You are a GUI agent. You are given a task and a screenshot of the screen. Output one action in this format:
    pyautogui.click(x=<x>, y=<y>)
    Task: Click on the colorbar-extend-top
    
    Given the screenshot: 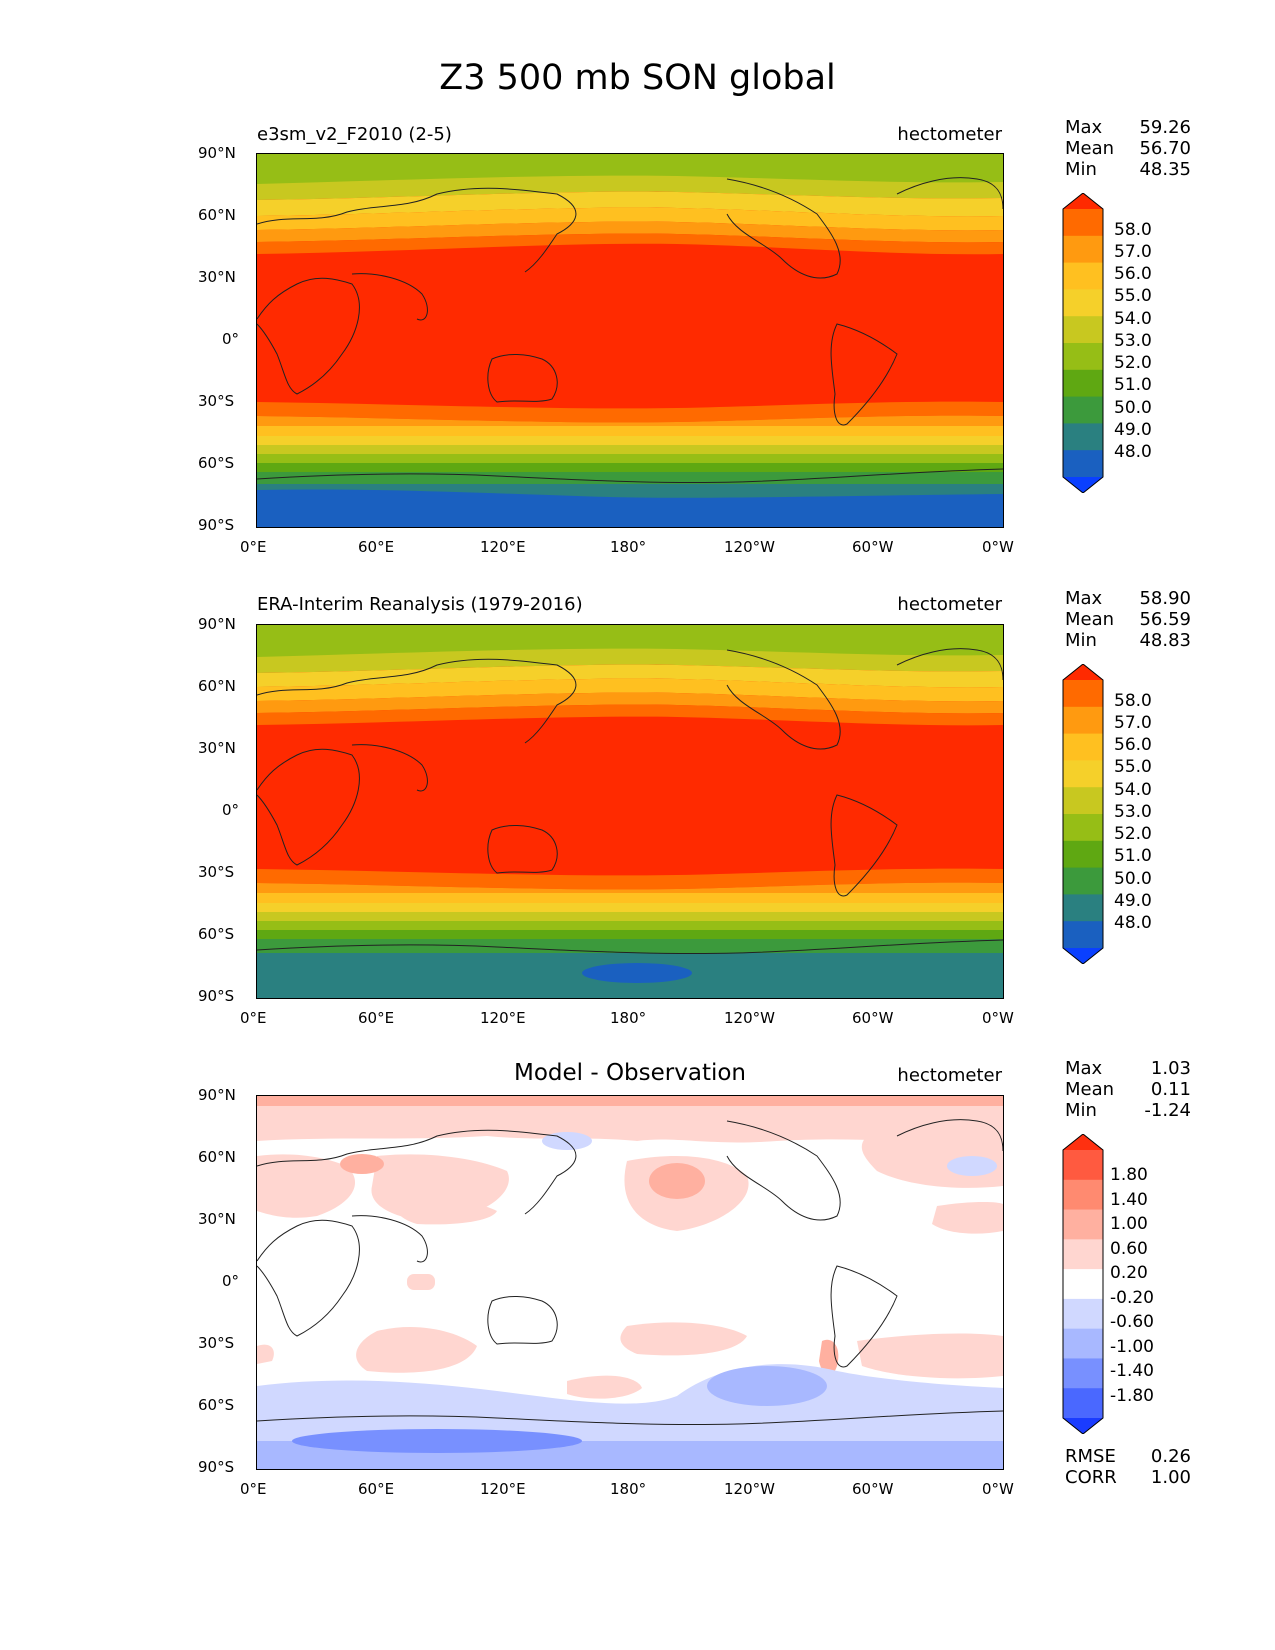 What is the action you would take?
    pyautogui.click(x=1083, y=201)
    